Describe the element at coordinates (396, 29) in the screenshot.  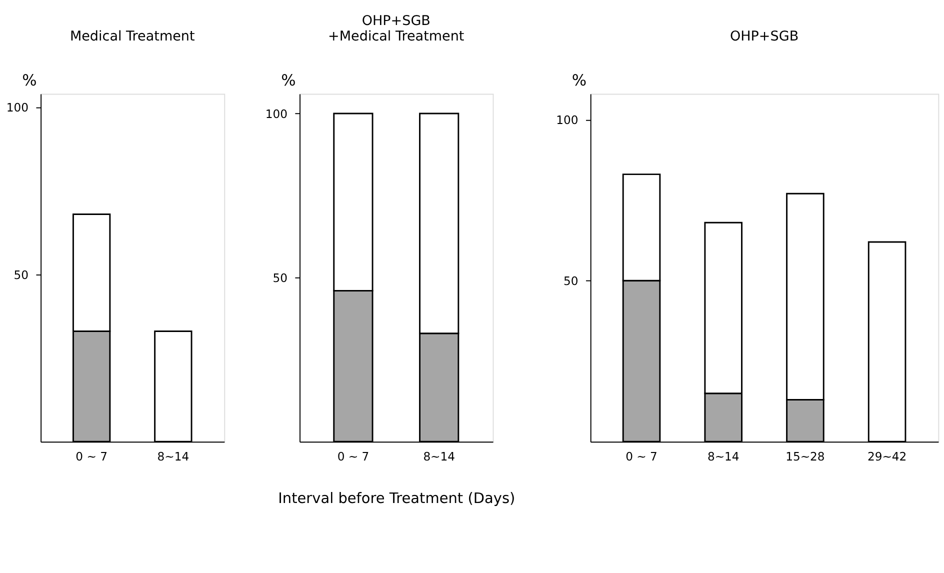
I see `chart-title: OHP+SGB +Medical Treatment` at that location.